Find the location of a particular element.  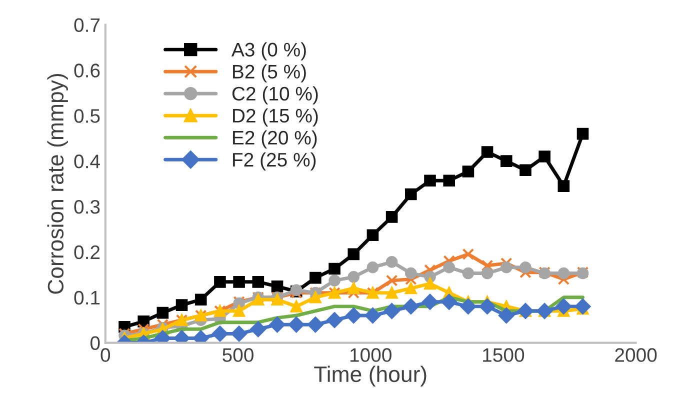

y-tick-label: 0.7 is located at coordinates (87, 25).